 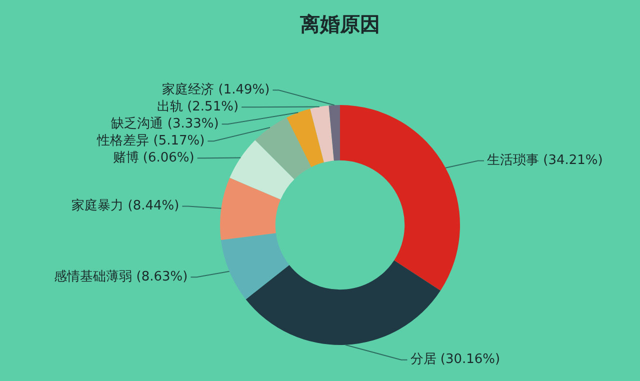 I want to click on slice-label: 缺乏沟通 (3.33%), so click(x=165, y=124).